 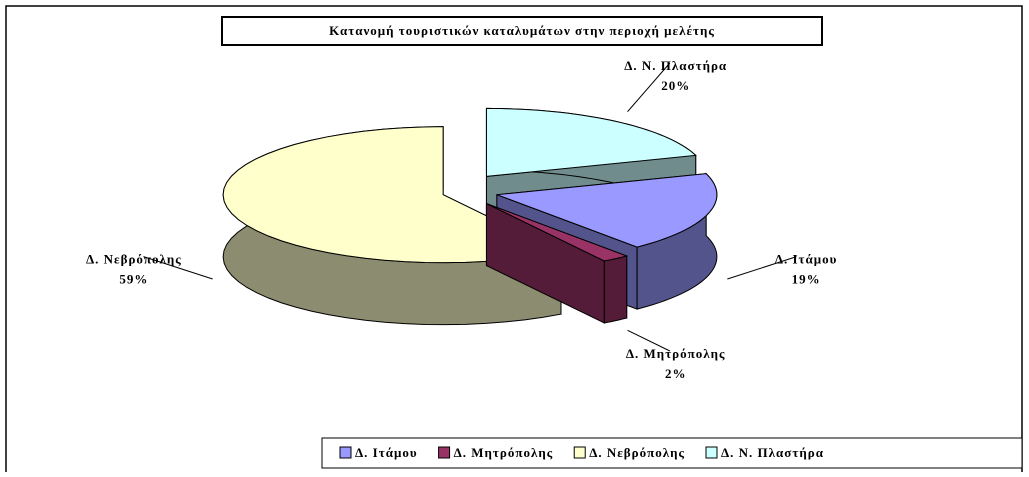 What do you see at coordinates (806, 259) in the screenshot?
I see `data-label-name: Δ. Ιτάμου` at bounding box center [806, 259].